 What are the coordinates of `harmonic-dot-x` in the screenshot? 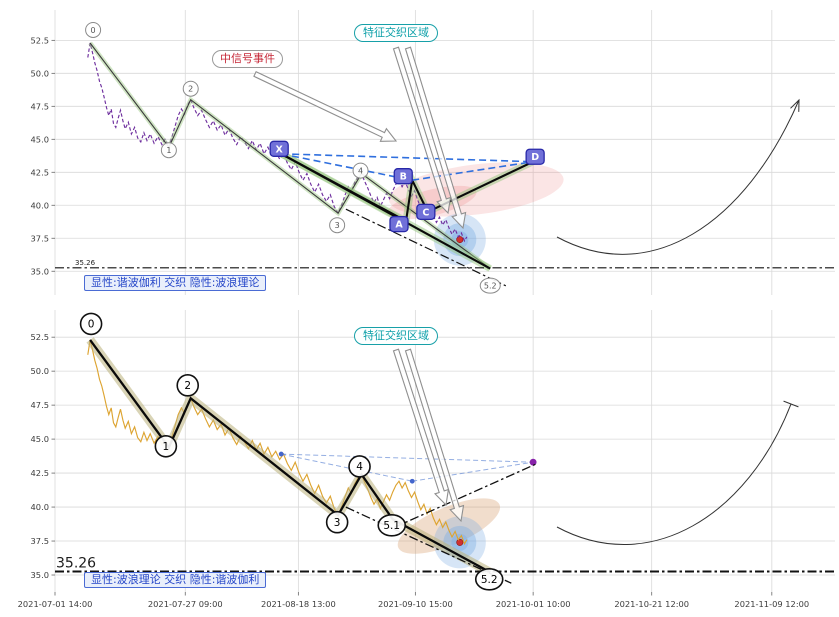 It's located at (281, 454).